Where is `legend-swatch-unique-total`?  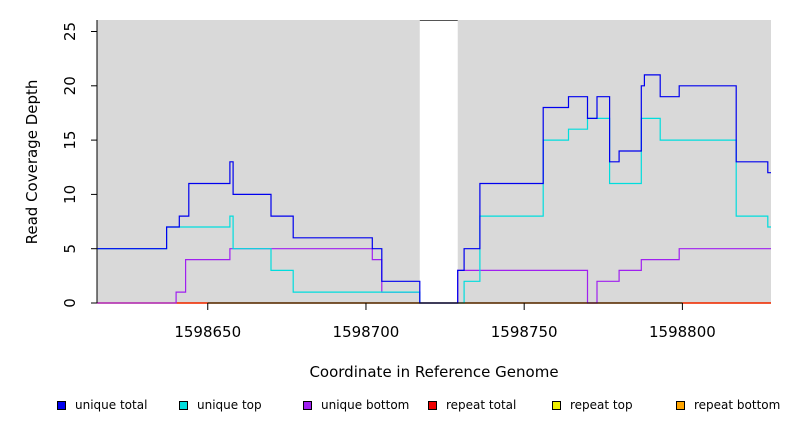 legend-swatch-unique-total is located at coordinates (61, 405).